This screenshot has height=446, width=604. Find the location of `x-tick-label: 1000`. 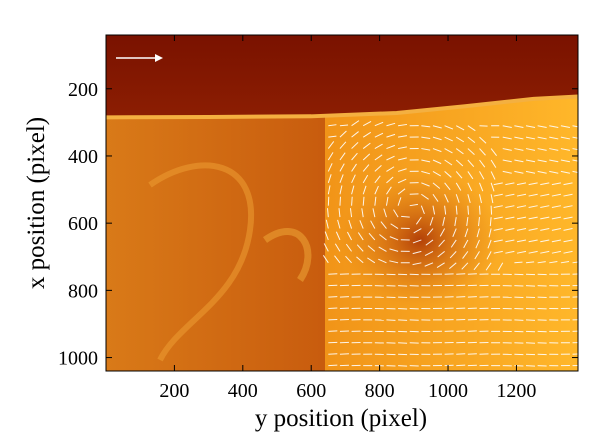

x-tick-label: 1000 is located at coordinates (448, 391).